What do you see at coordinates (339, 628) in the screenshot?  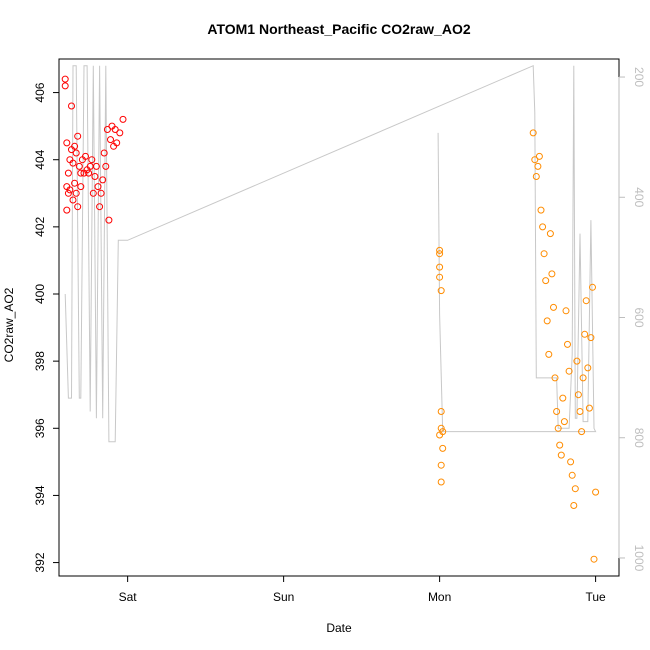 I see `x-axis-label: Date` at bounding box center [339, 628].